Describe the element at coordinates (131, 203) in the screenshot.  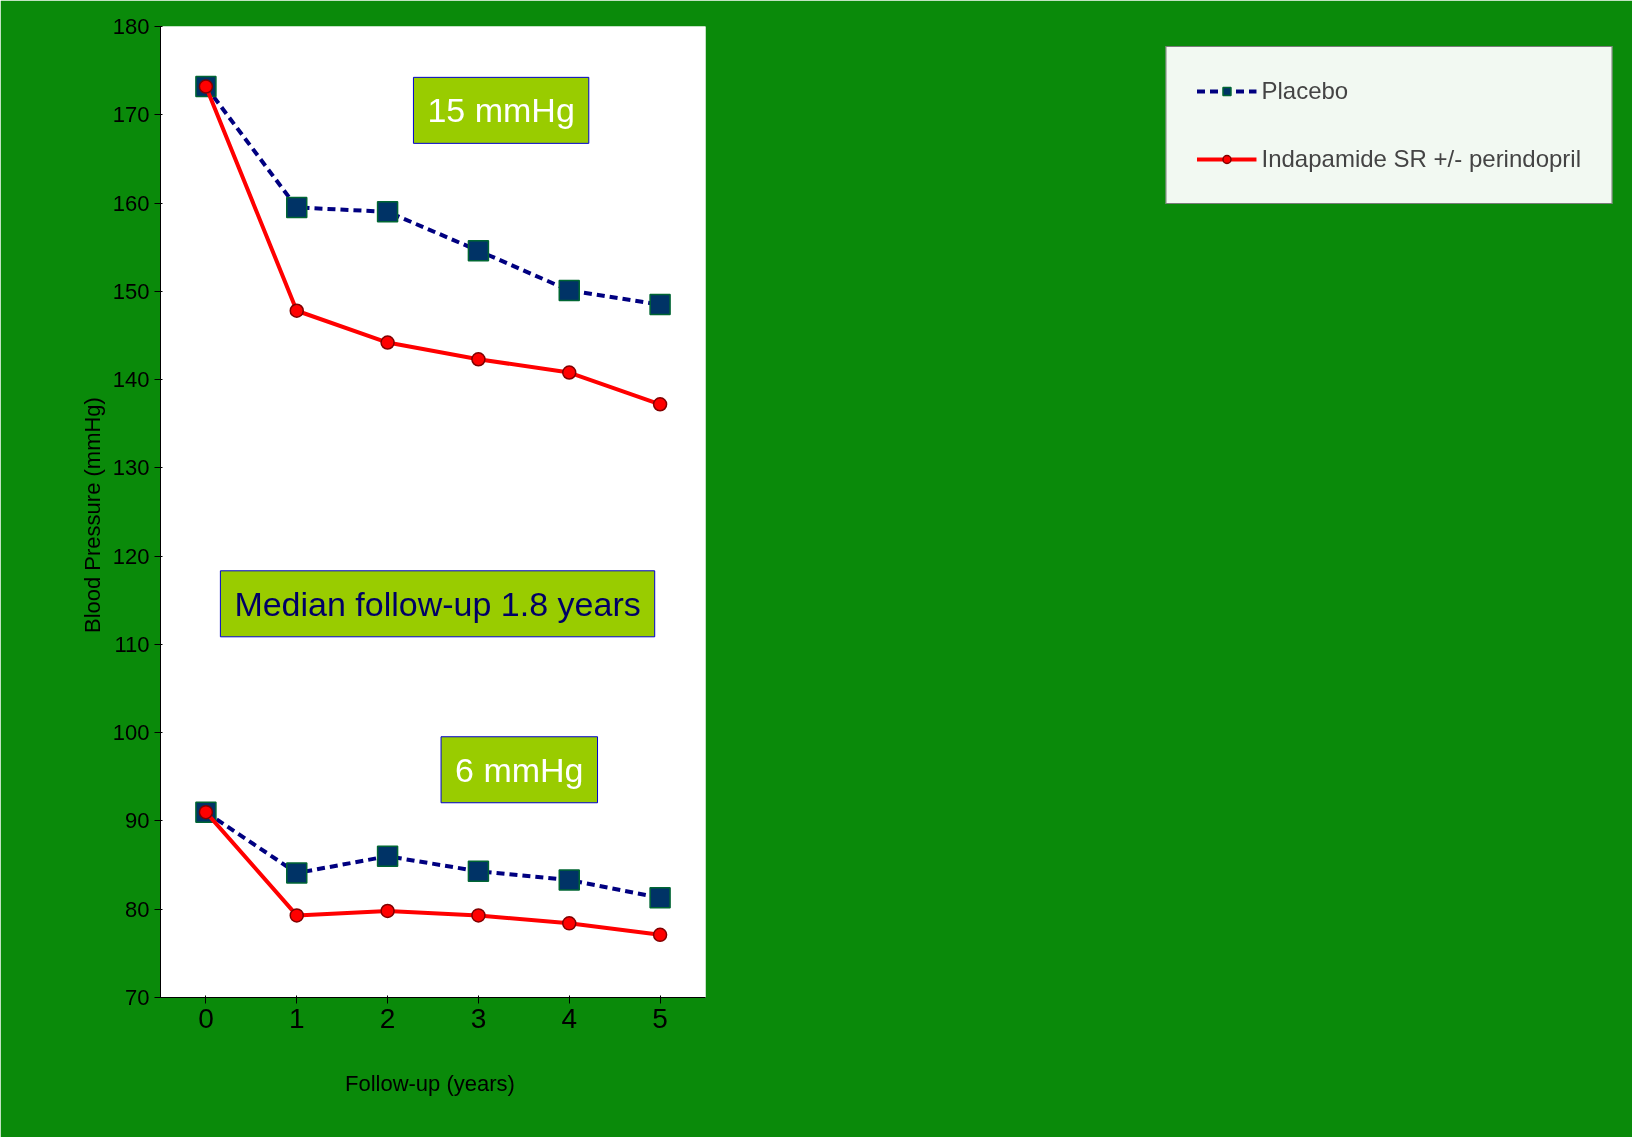
I see `y-tick-label: 160` at that location.